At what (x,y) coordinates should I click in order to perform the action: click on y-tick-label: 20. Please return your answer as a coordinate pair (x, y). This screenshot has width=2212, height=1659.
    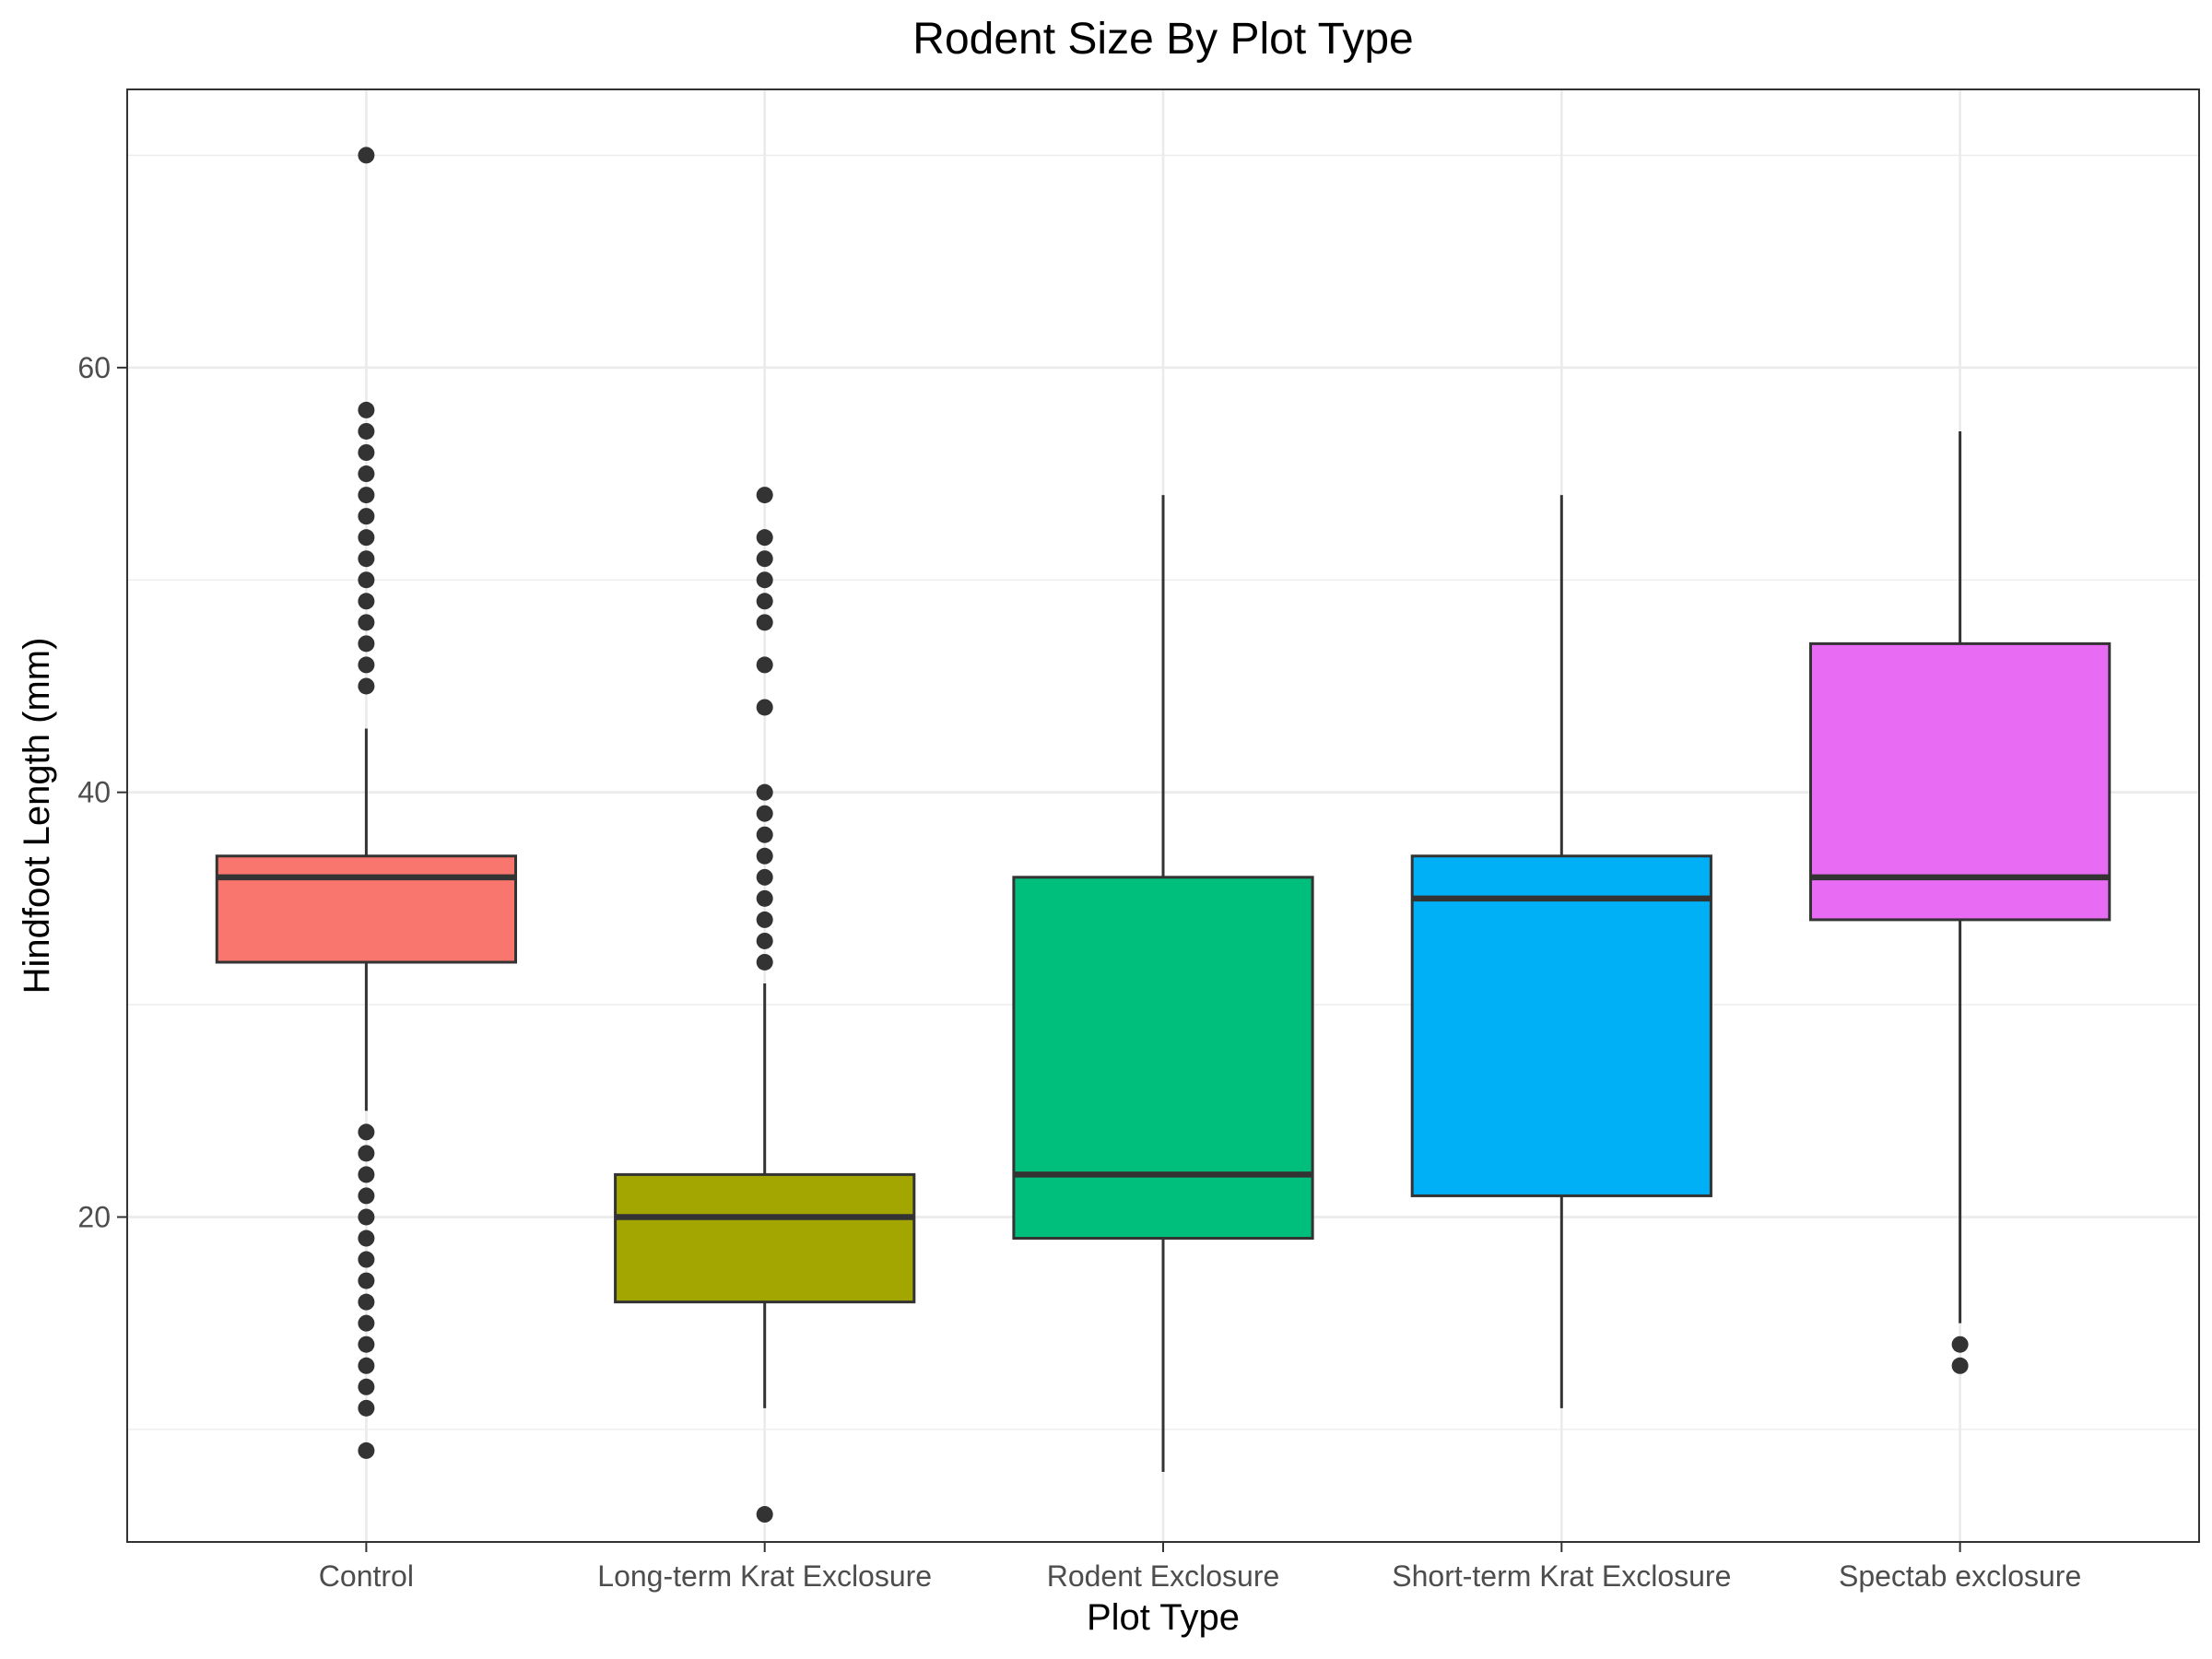
    Looking at the image, I should click on (94, 1216).